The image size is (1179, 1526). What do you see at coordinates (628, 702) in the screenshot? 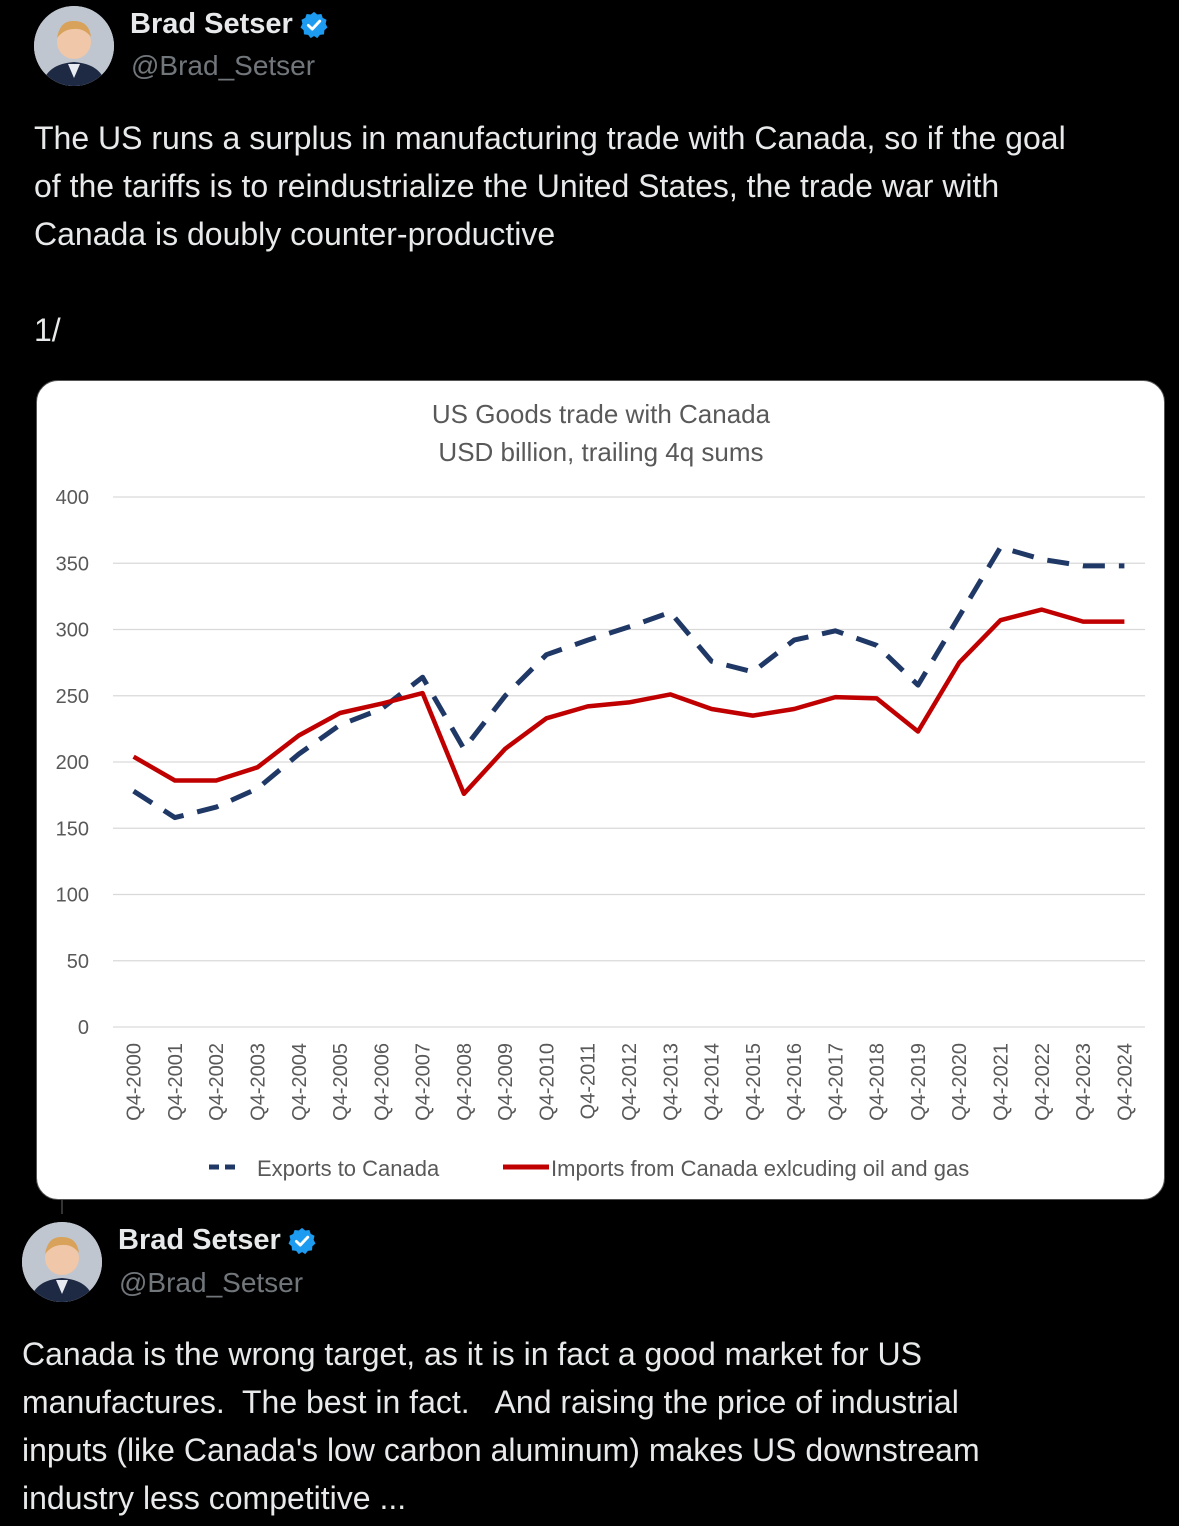
I see `imports-series-line` at bounding box center [628, 702].